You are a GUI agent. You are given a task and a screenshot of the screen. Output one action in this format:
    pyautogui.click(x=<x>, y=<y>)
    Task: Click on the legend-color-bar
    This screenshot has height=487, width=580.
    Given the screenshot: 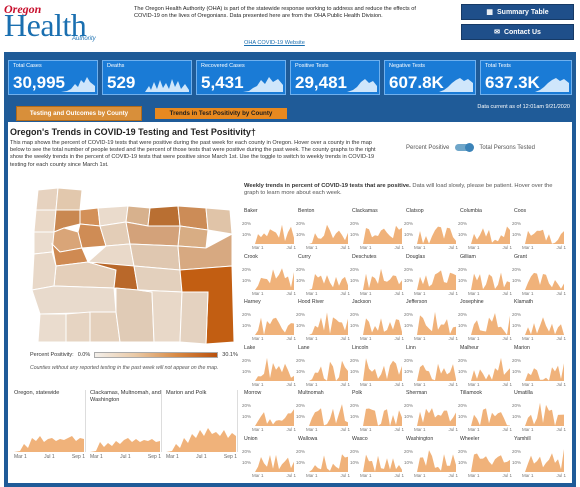 What is the action you would take?
    pyautogui.click(x=156, y=355)
    